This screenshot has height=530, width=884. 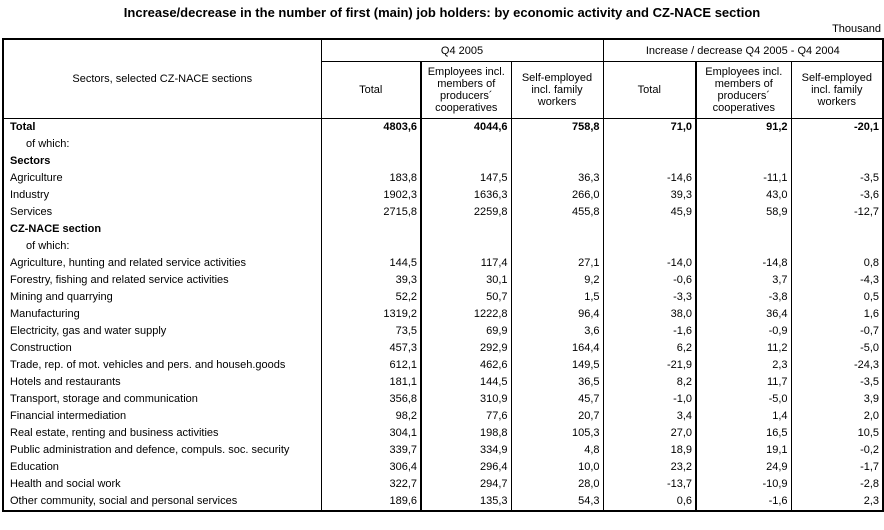 I want to click on row-value: 2,0, so click(x=837, y=416).